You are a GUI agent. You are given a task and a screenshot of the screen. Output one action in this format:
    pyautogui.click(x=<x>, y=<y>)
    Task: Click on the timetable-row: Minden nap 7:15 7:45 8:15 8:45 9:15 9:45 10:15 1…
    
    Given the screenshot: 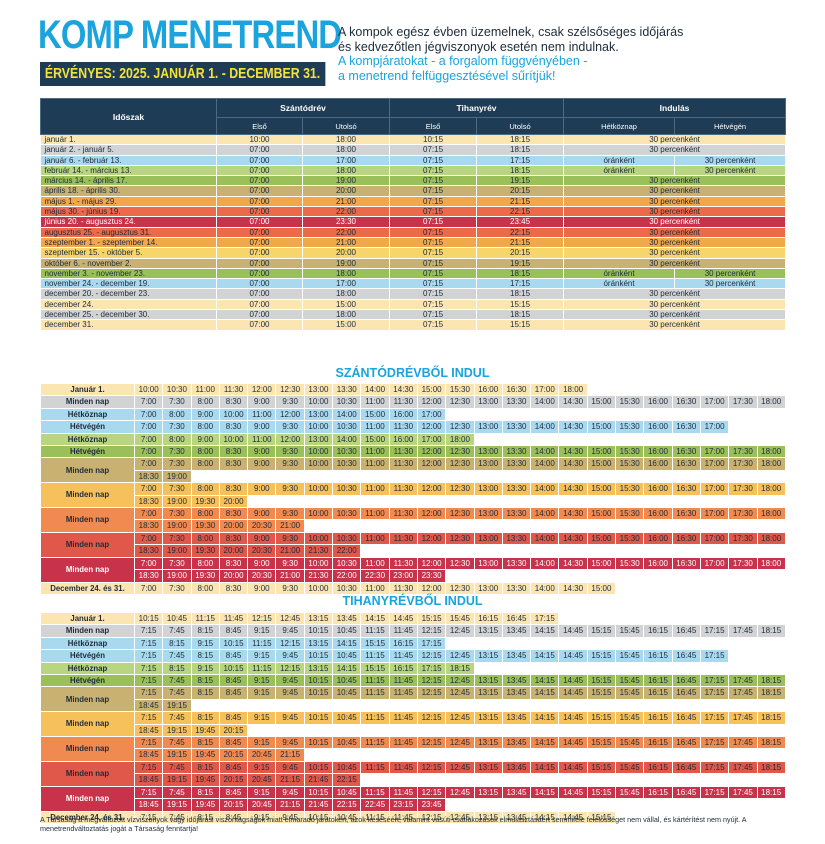 What is the action you would take?
    pyautogui.click(x=413, y=631)
    